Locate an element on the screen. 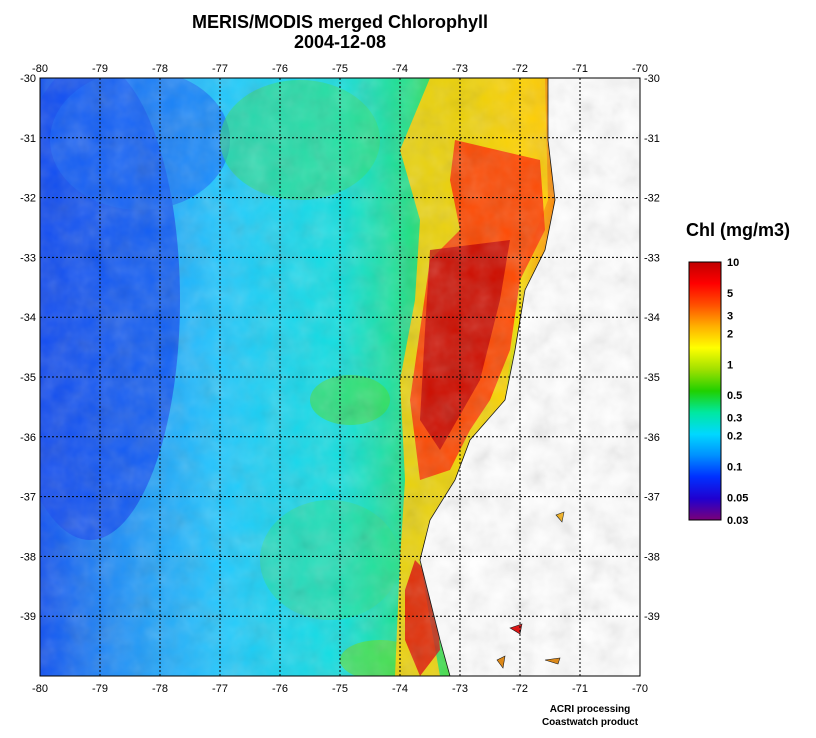 The image size is (816, 738). colorbar-tick-label: 0.2 is located at coordinates (734, 437).